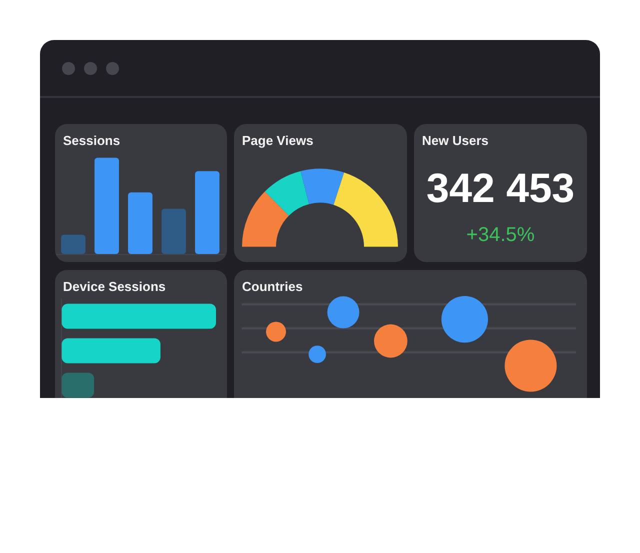 The width and height of the screenshot is (640, 553). What do you see at coordinates (114, 287) in the screenshot?
I see `chart-title: Device Sessions` at bounding box center [114, 287].